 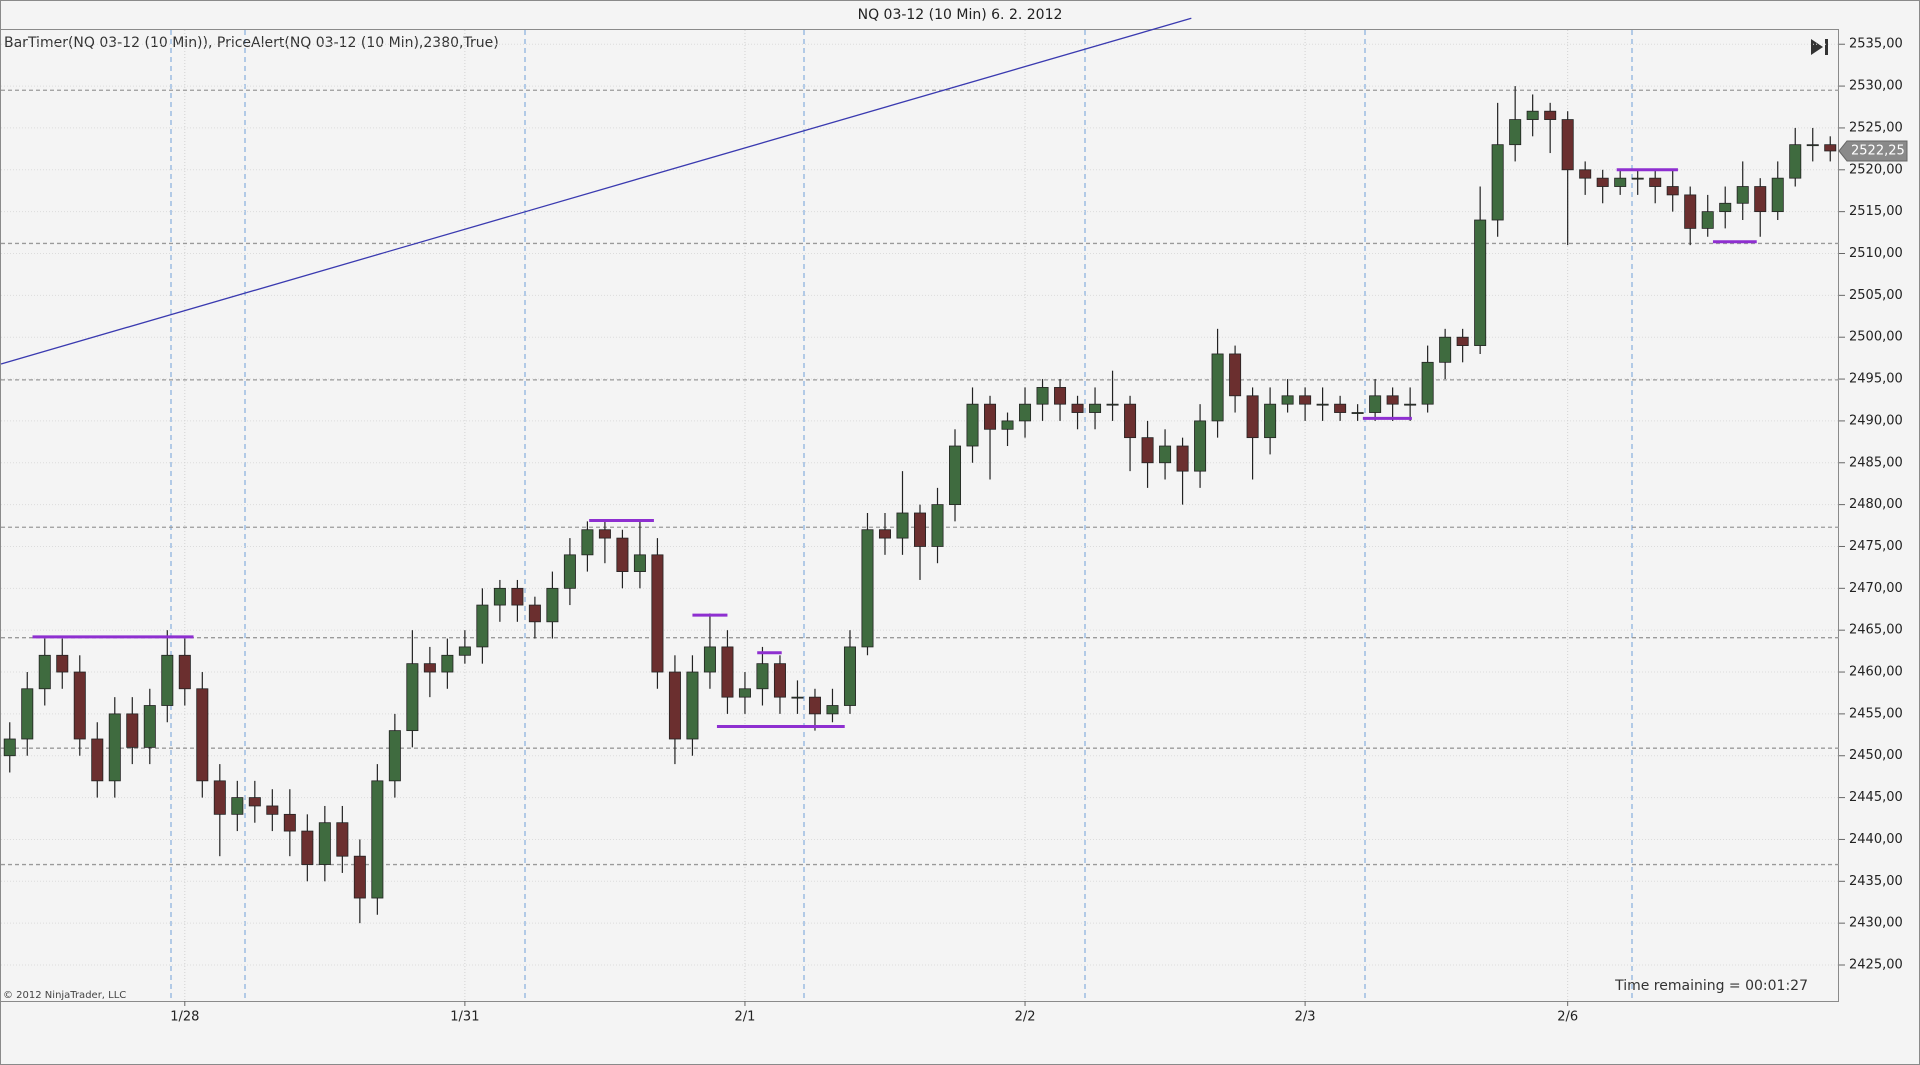 What do you see at coordinates (464, 1017) in the screenshot?
I see `x-tick-label: 1/31` at bounding box center [464, 1017].